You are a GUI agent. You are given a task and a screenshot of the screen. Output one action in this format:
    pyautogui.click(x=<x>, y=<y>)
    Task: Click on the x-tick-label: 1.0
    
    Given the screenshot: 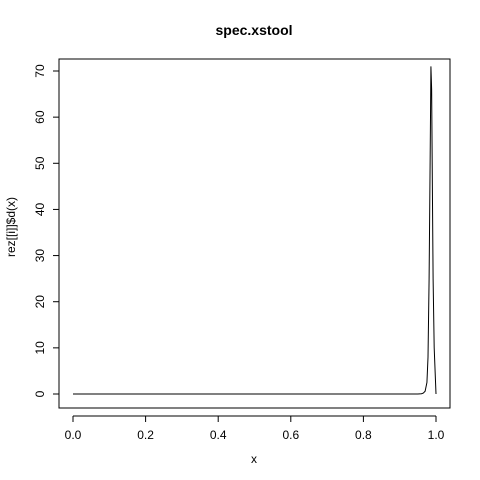 What is the action you would take?
    pyautogui.click(x=436, y=435)
    